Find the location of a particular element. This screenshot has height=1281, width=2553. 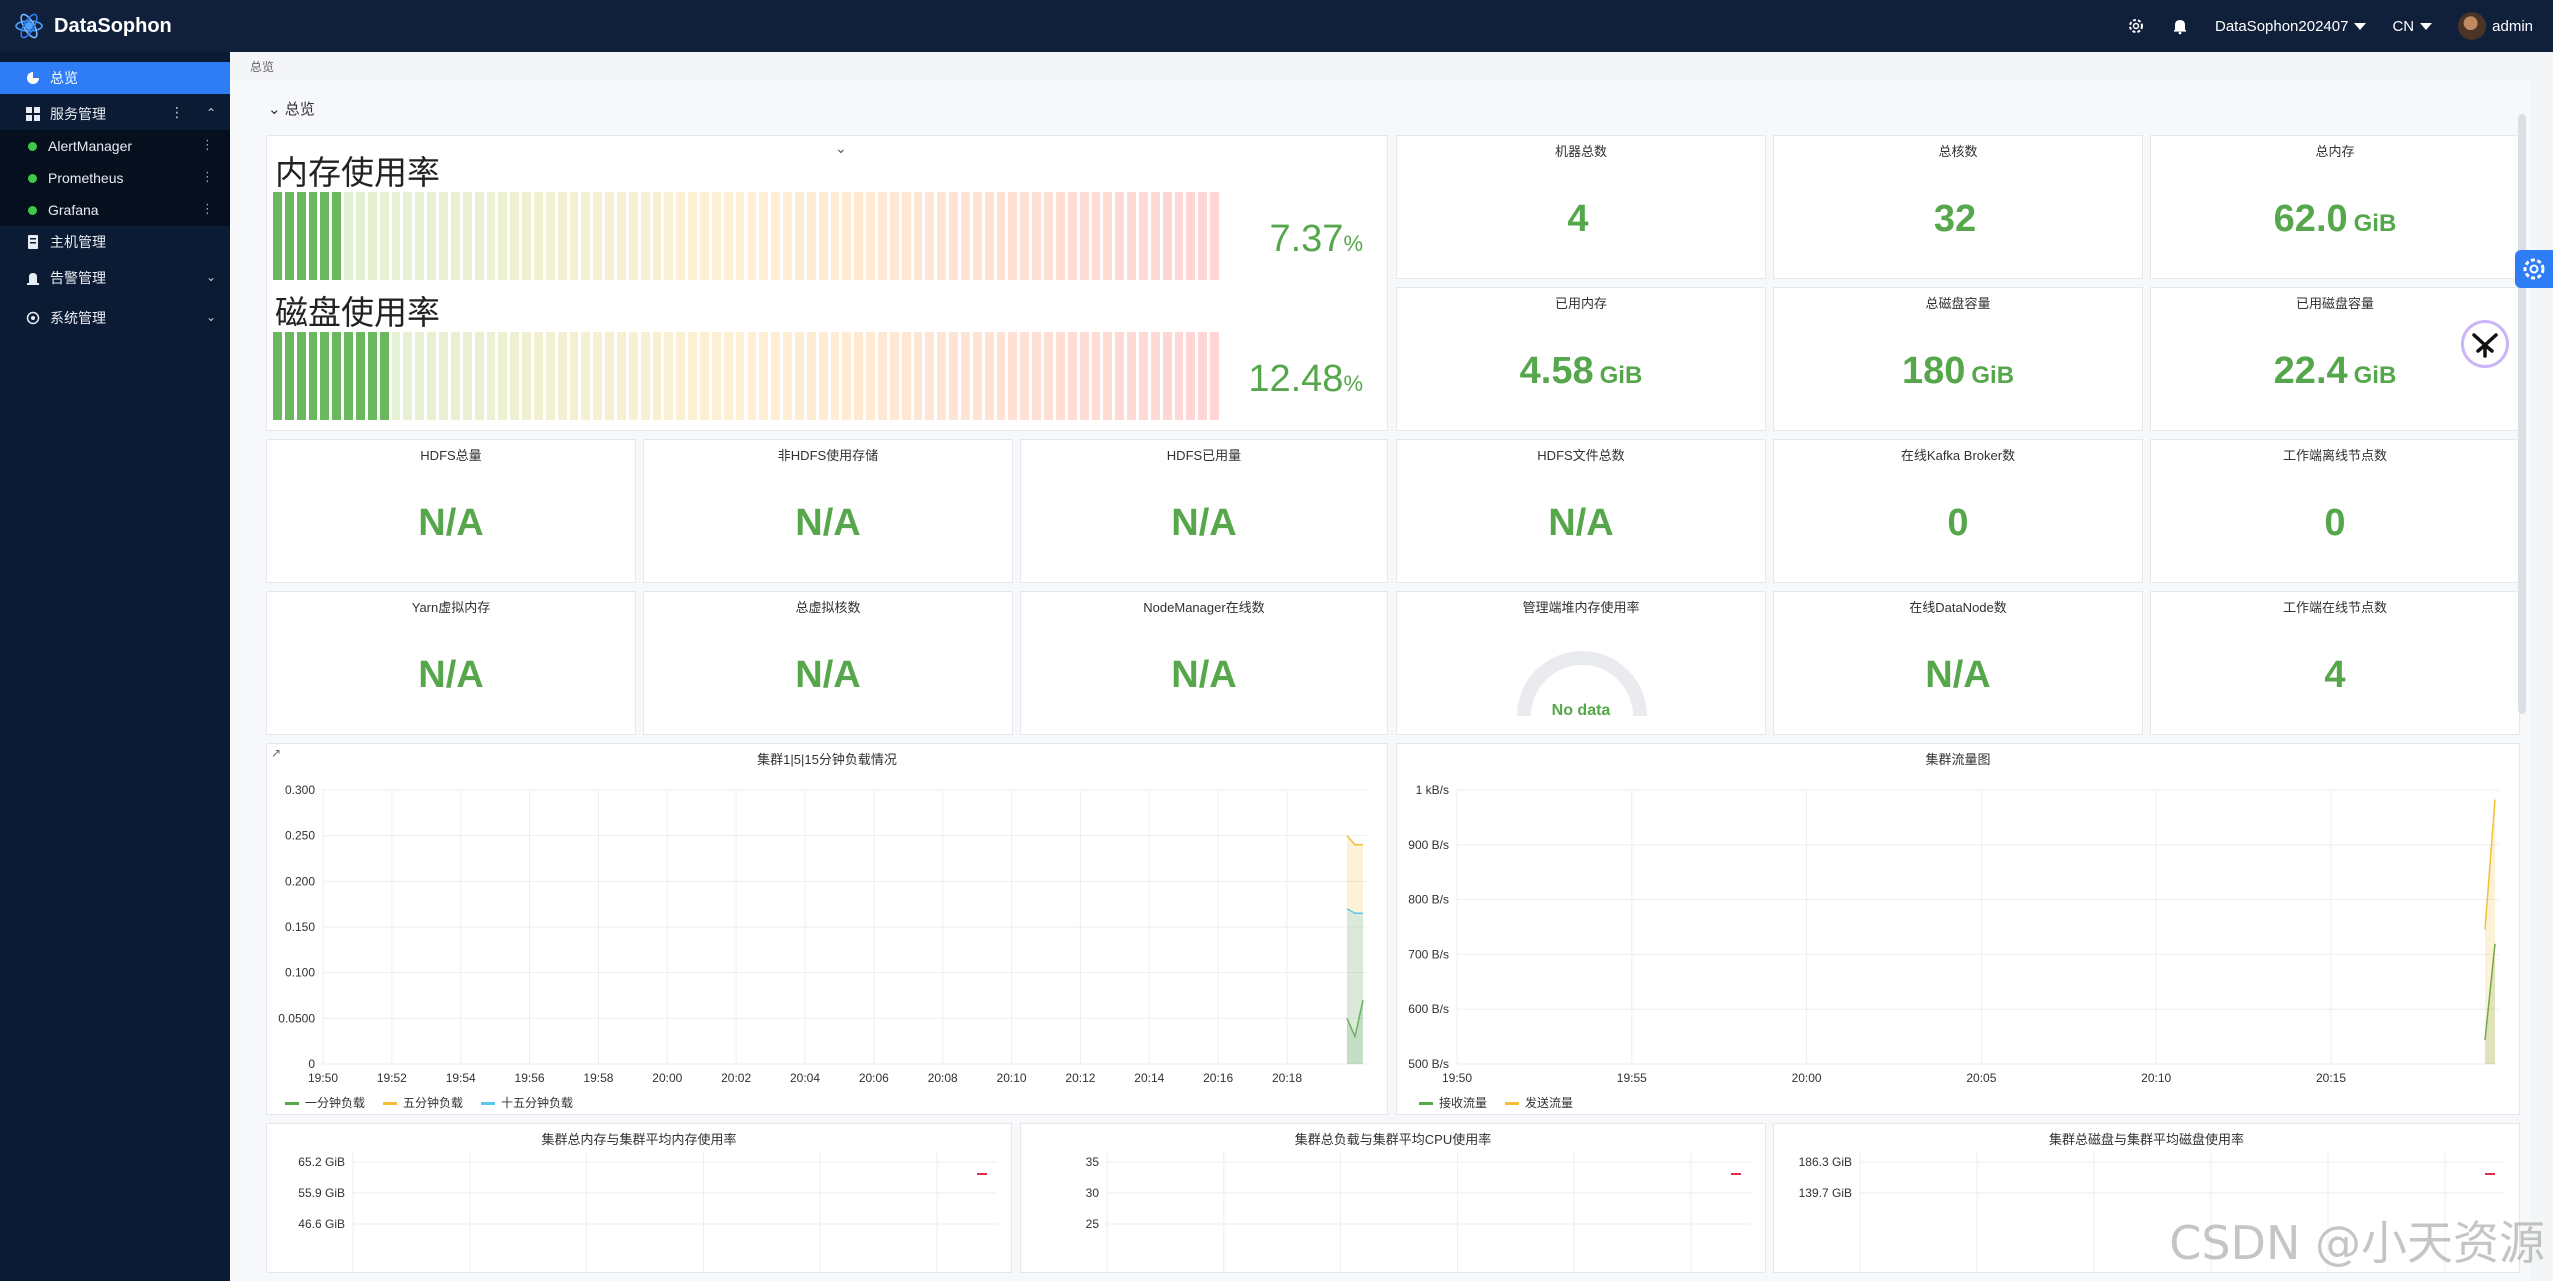

service-label: Prometheus is located at coordinates (86, 178).